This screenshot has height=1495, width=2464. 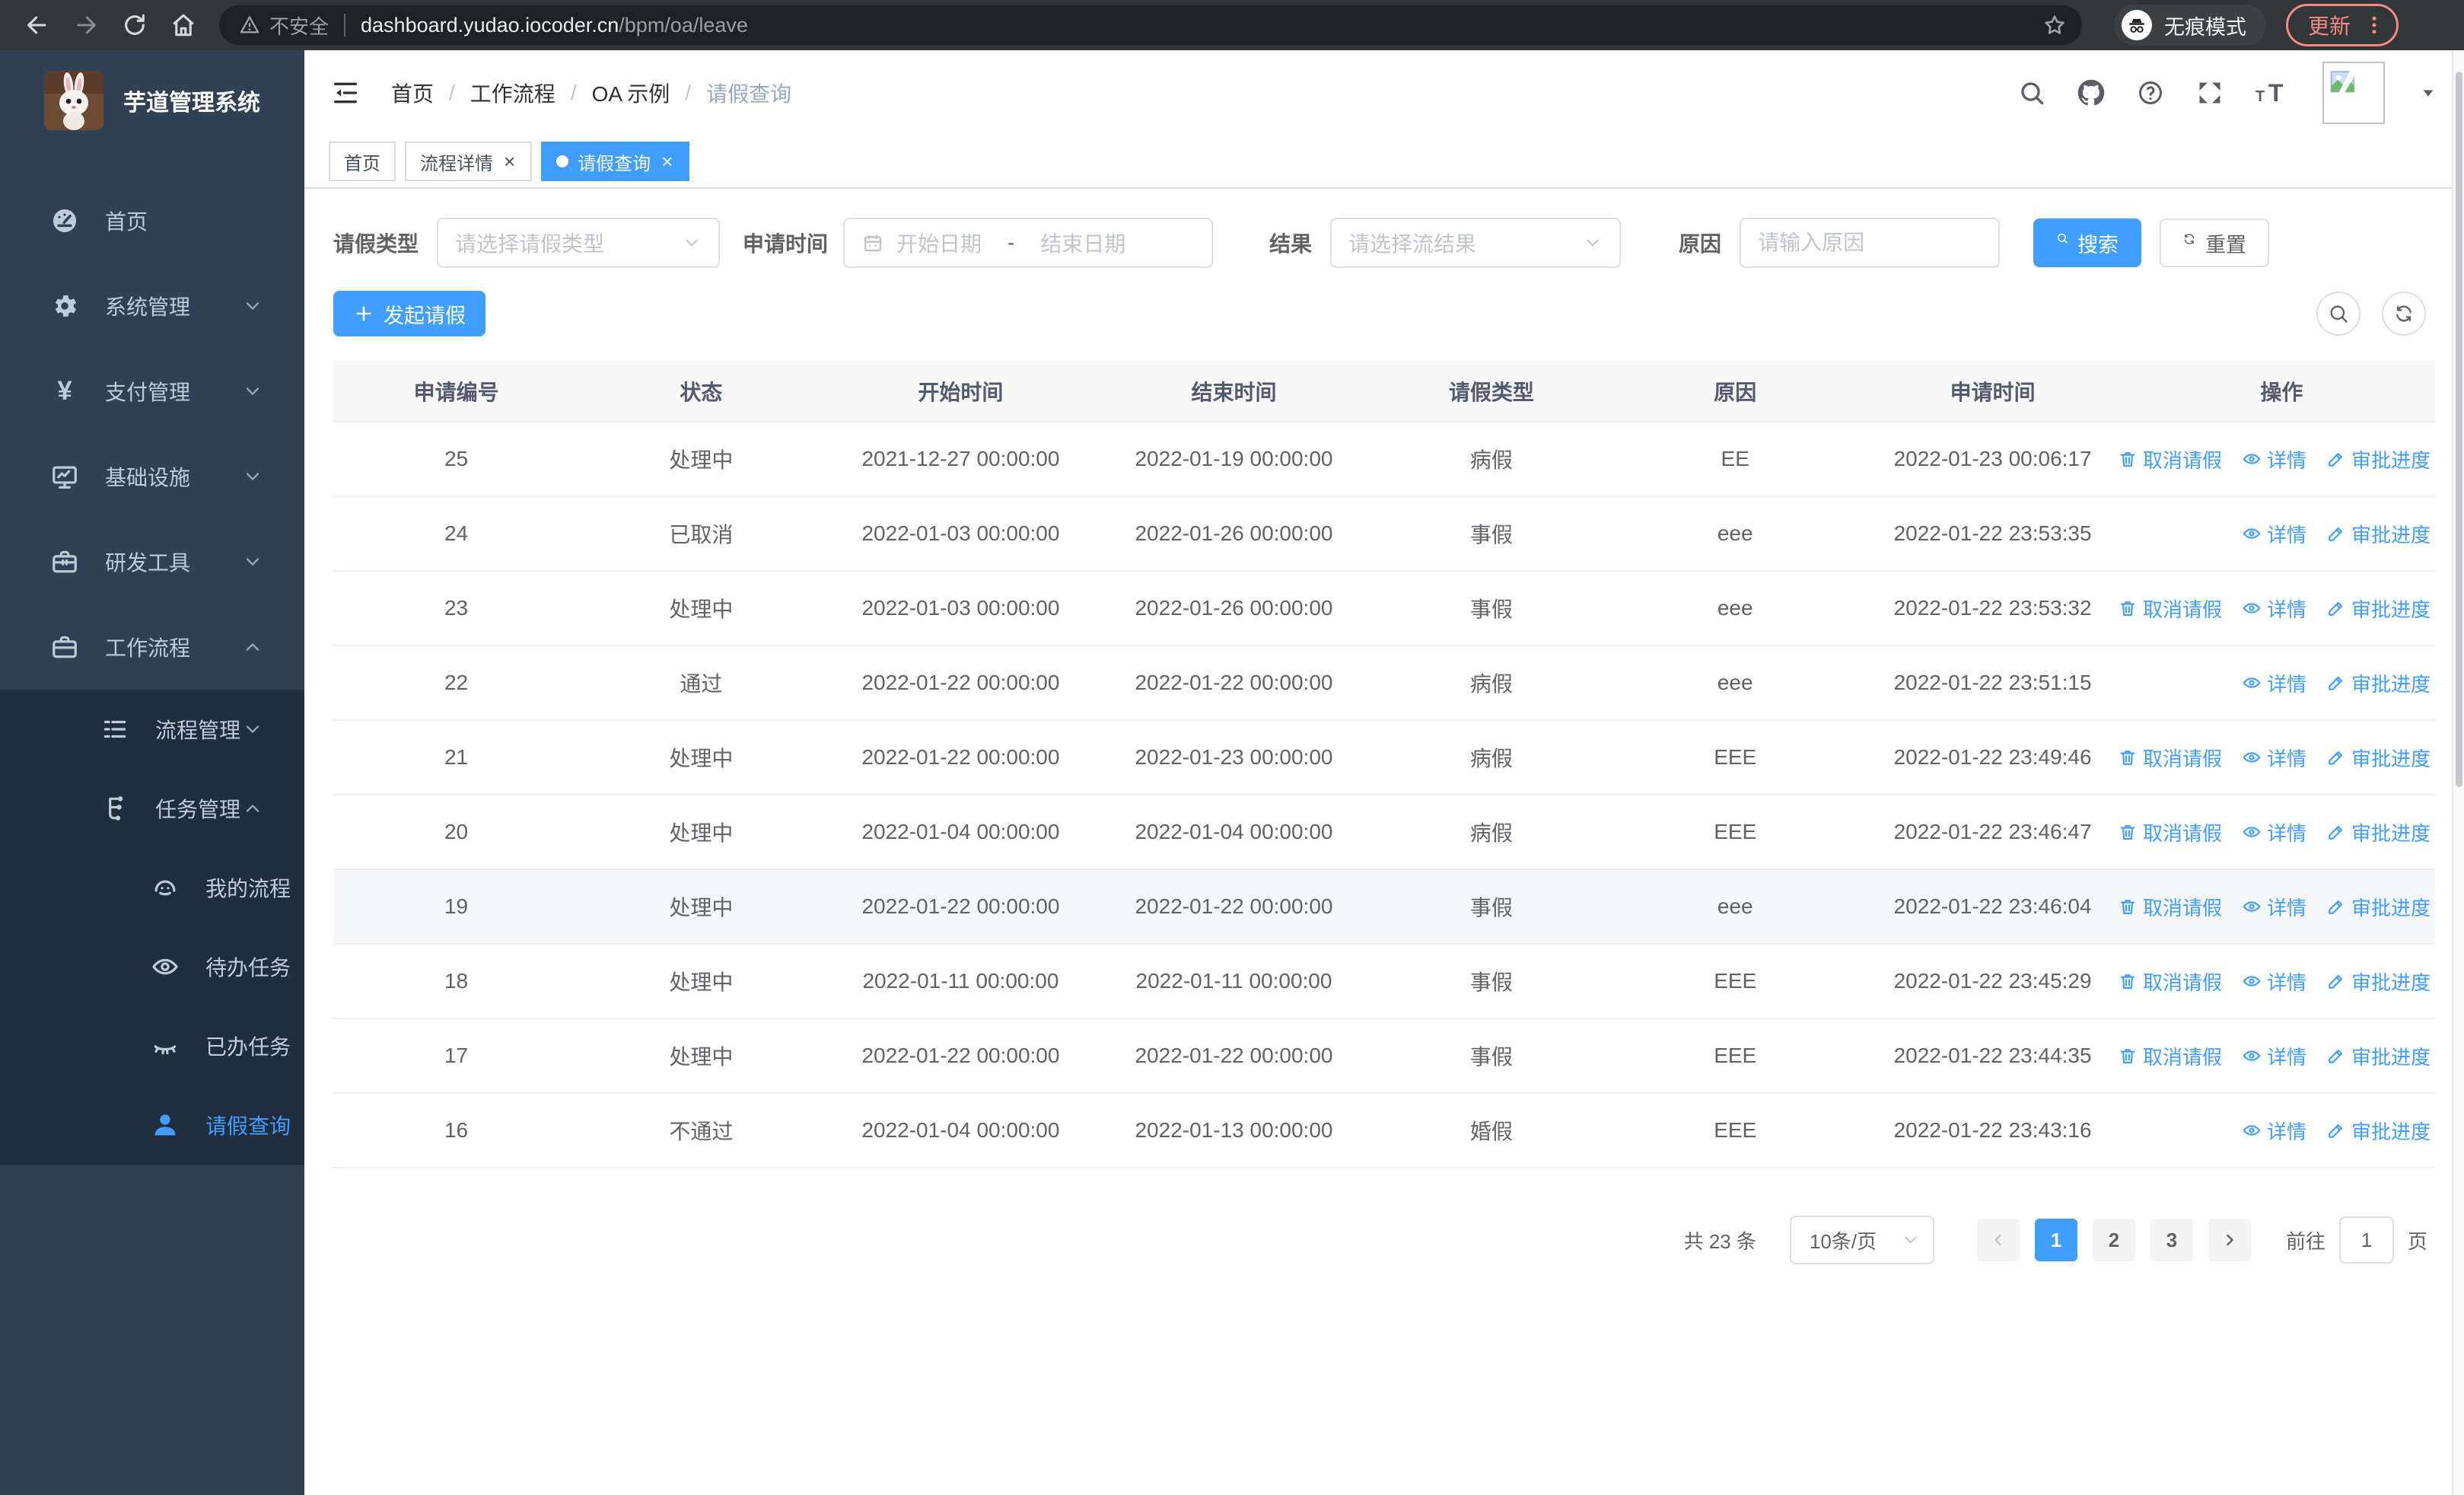 What do you see at coordinates (1083, 244) in the screenshot?
I see `end-date-placeholder: 结束日期` at bounding box center [1083, 244].